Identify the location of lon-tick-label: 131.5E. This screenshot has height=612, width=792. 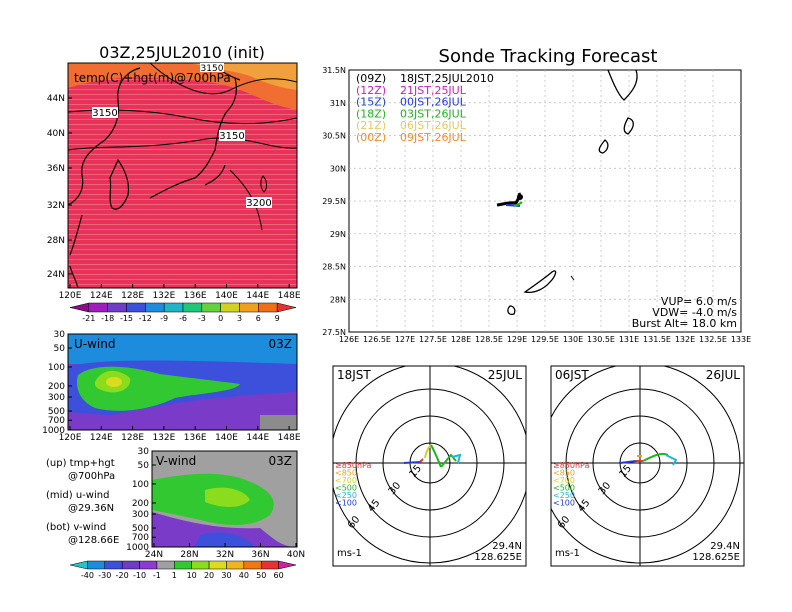
(657, 339).